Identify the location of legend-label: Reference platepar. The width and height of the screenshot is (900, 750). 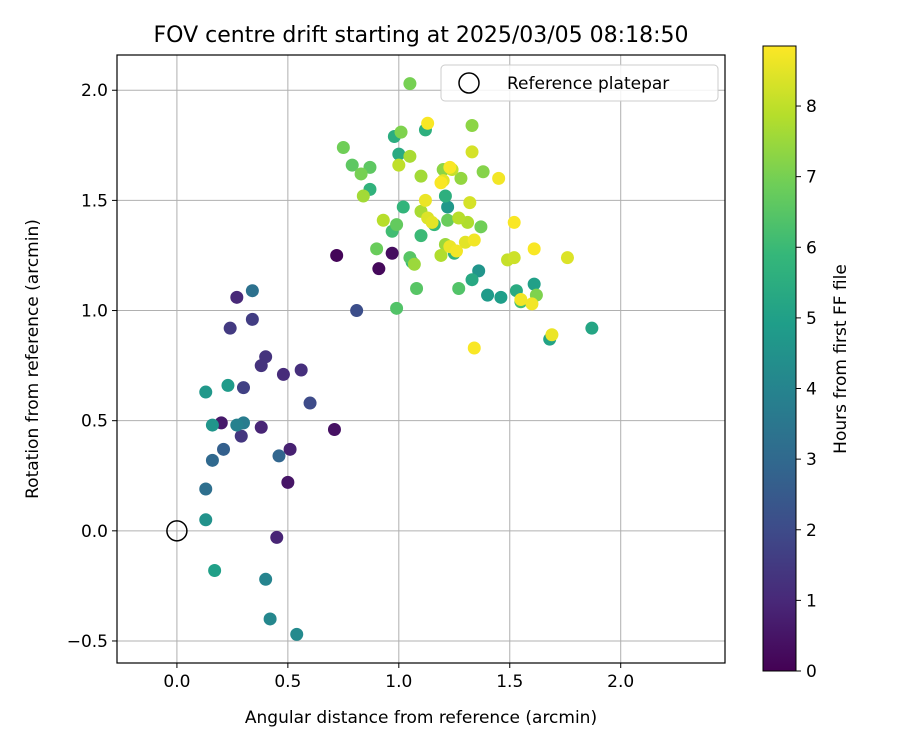
(588, 84).